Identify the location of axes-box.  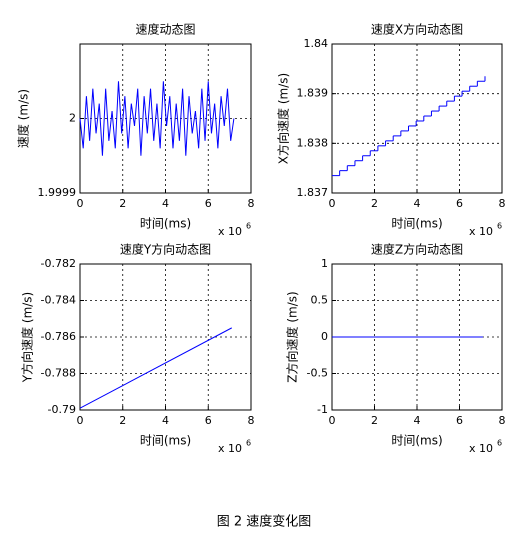
(417, 118).